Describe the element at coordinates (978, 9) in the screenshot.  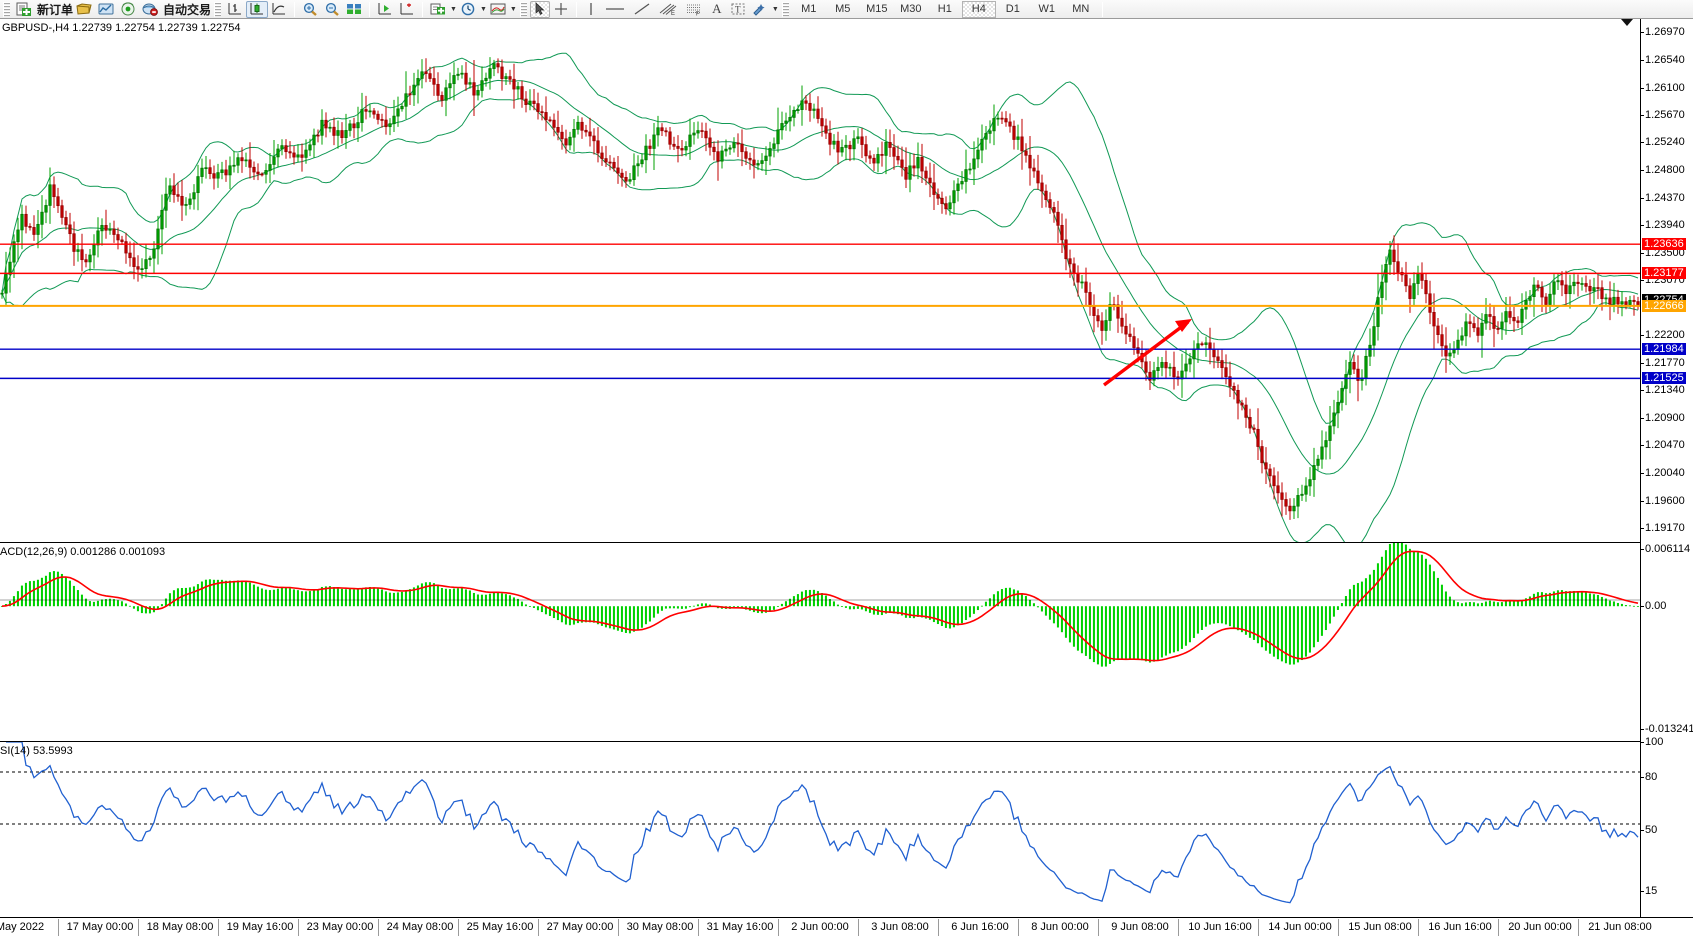
I see `timeframe-h4-button: H4` at that location.